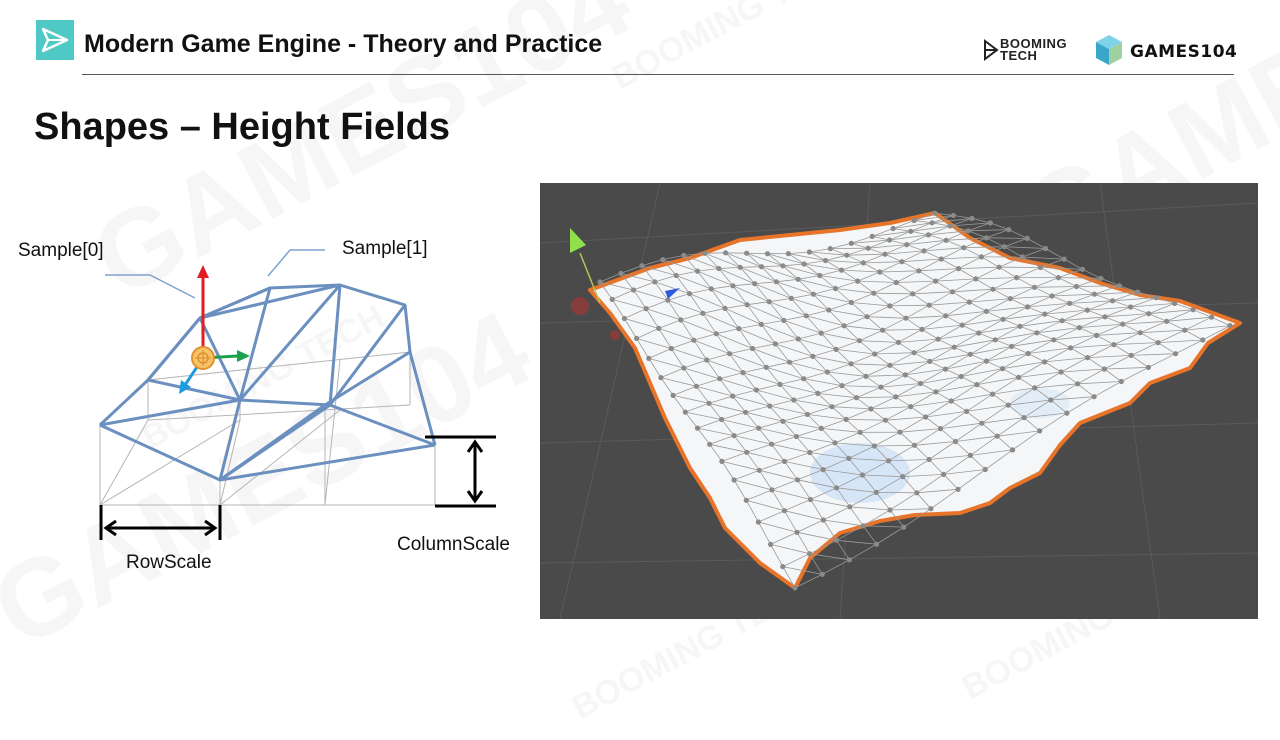 The height and width of the screenshot is (740, 1280). I want to click on course-logo-icon, so click(55, 40).